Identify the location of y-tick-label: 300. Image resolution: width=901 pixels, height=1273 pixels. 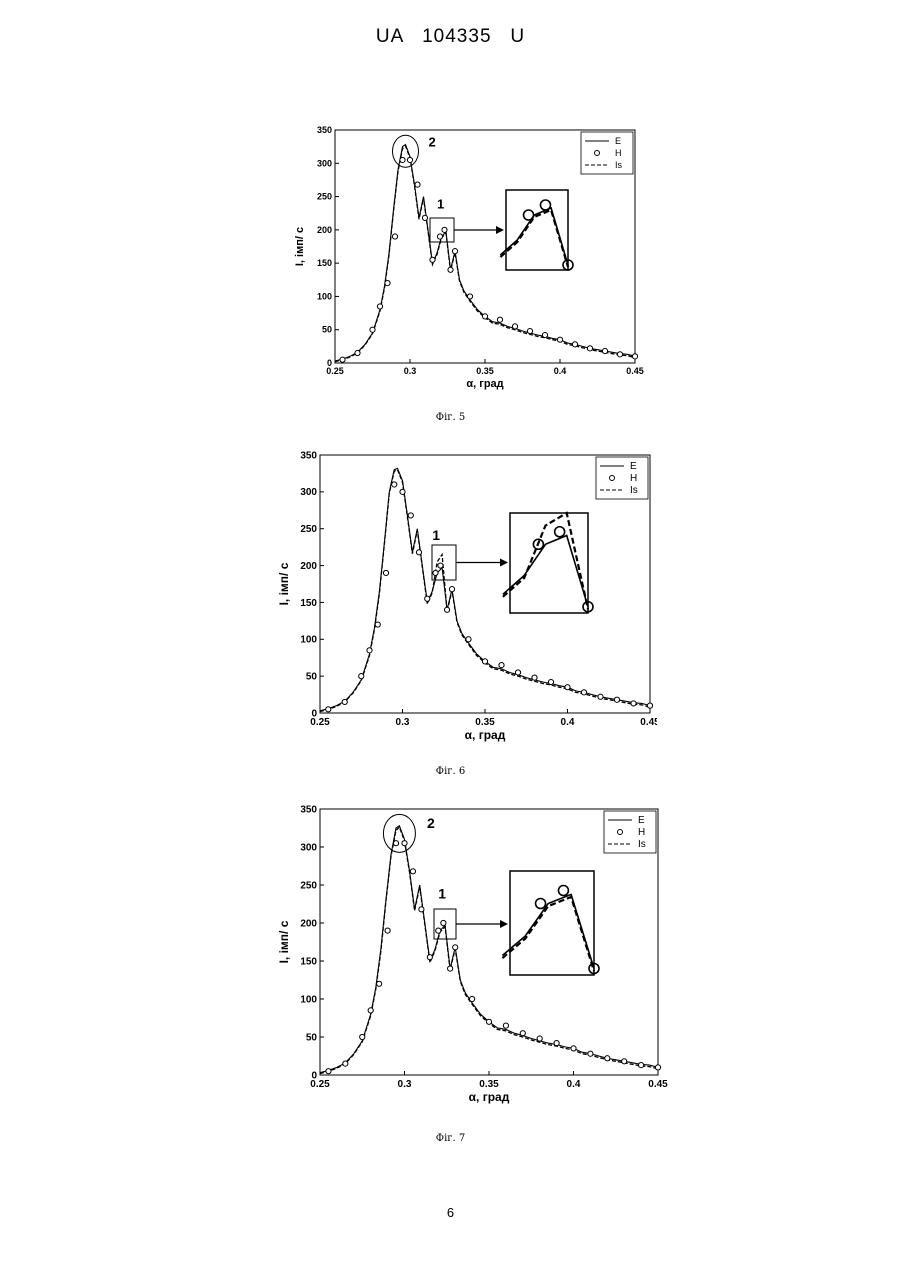
(308, 492).